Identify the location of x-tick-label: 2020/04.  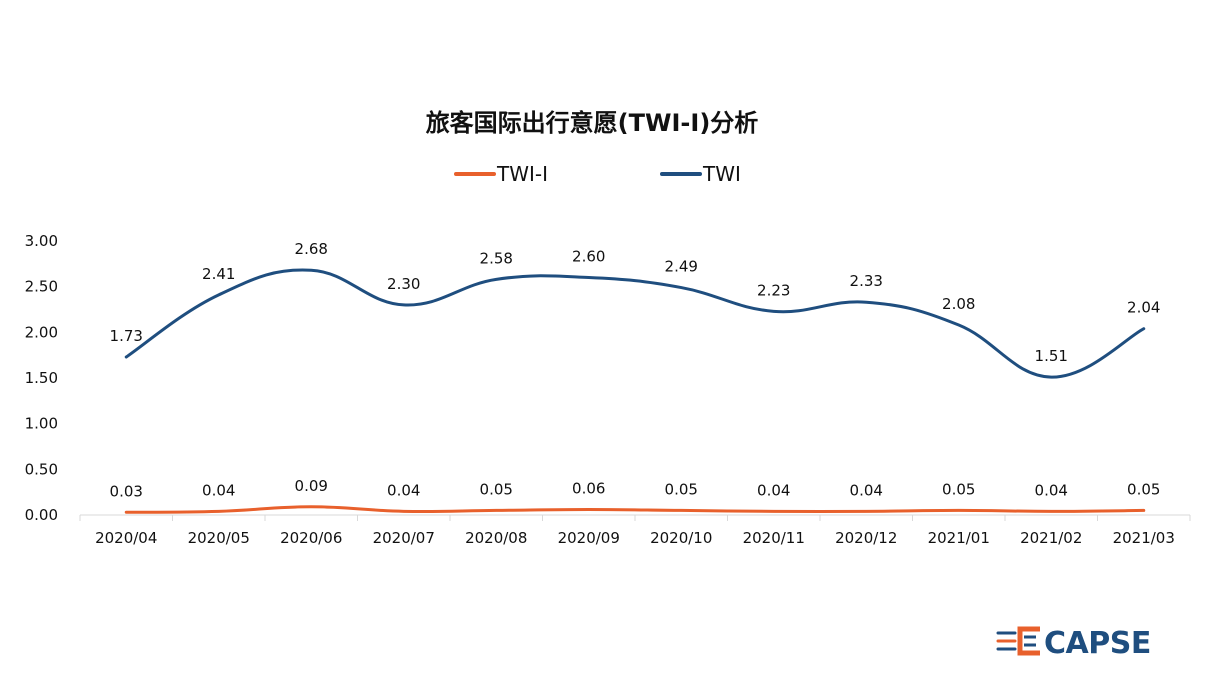
(126, 538).